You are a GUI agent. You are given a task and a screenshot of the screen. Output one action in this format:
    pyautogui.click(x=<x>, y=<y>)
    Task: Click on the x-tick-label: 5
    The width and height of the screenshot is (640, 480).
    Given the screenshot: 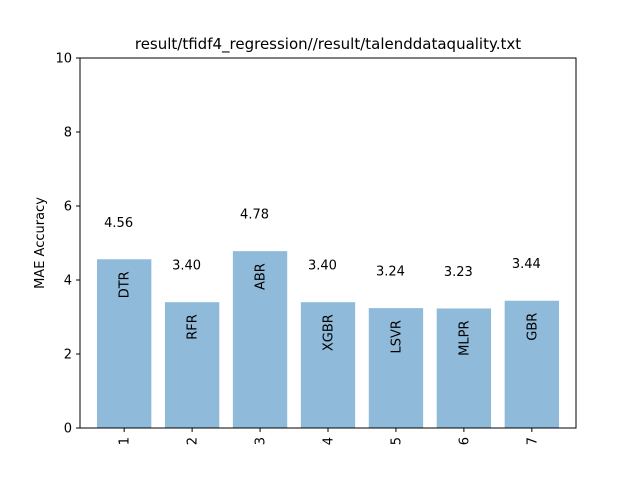 What is the action you would take?
    pyautogui.click(x=396, y=441)
    